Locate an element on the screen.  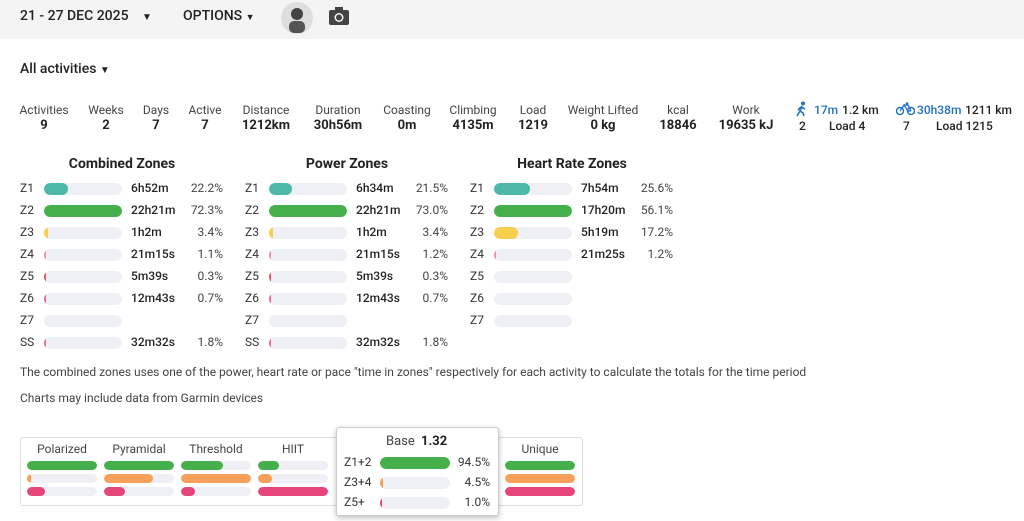
options-menu: OPTIONS ▼ is located at coordinates (219, 16).